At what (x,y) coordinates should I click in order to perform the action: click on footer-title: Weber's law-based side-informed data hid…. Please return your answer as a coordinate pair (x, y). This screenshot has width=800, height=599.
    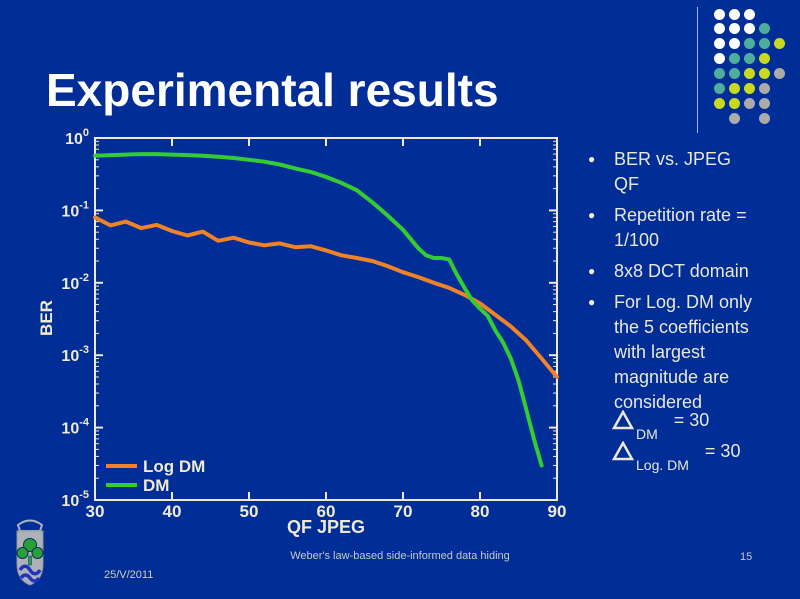
    Looking at the image, I should click on (400, 556).